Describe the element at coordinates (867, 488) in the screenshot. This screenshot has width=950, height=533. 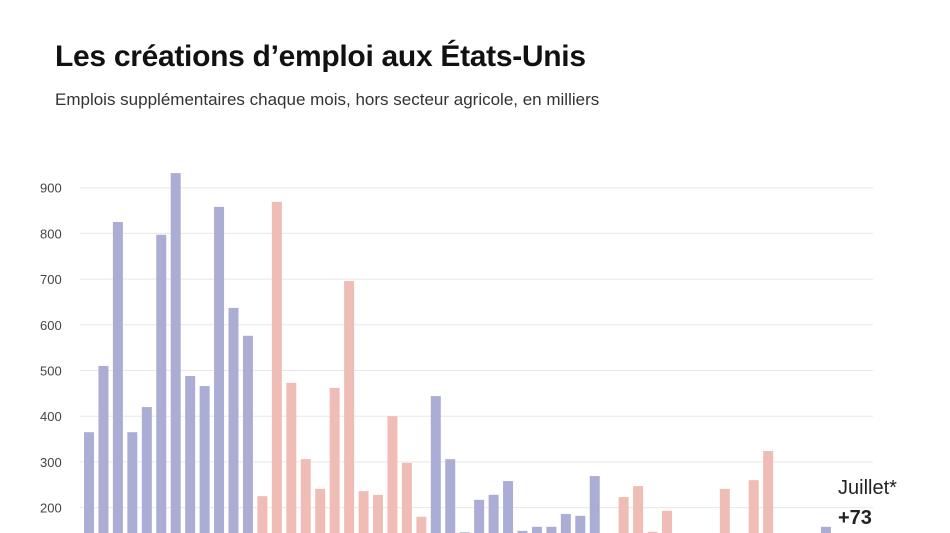
I see `annotation-label: Juillet*` at that location.